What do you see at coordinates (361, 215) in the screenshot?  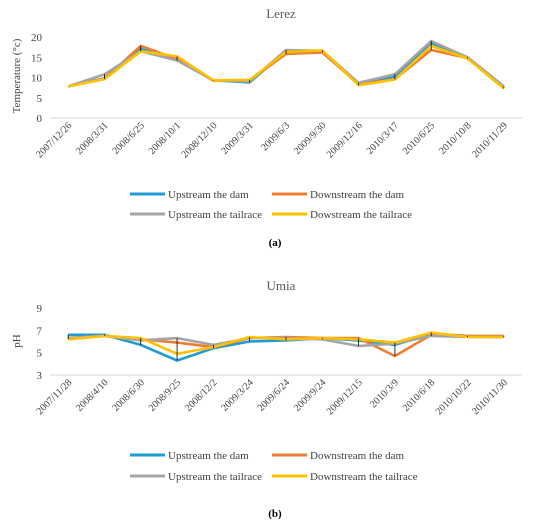 I see `legend-label-4: Dowstream the tailrace` at bounding box center [361, 215].